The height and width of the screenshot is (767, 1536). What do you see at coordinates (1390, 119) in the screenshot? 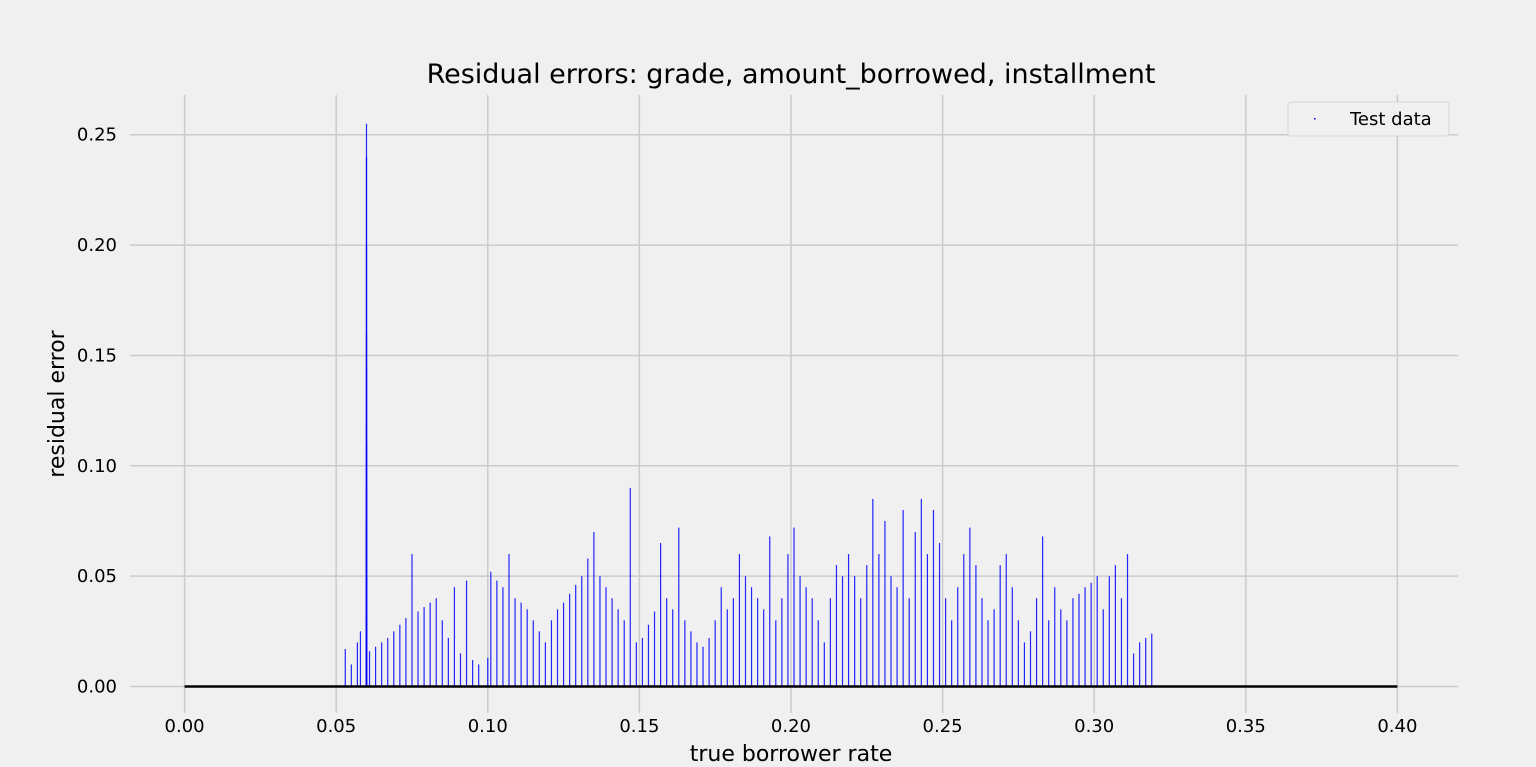
I see `legend-entry-test-data: Test data` at bounding box center [1390, 119].